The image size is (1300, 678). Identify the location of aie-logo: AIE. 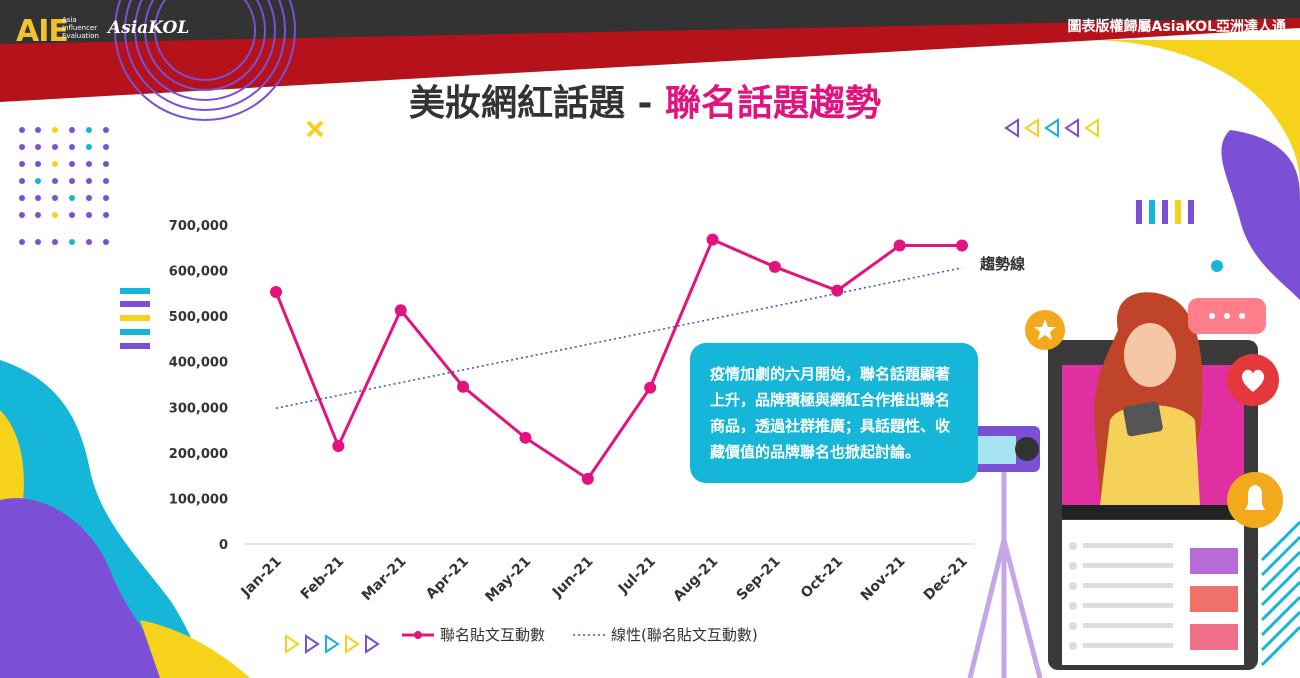
(42, 31).